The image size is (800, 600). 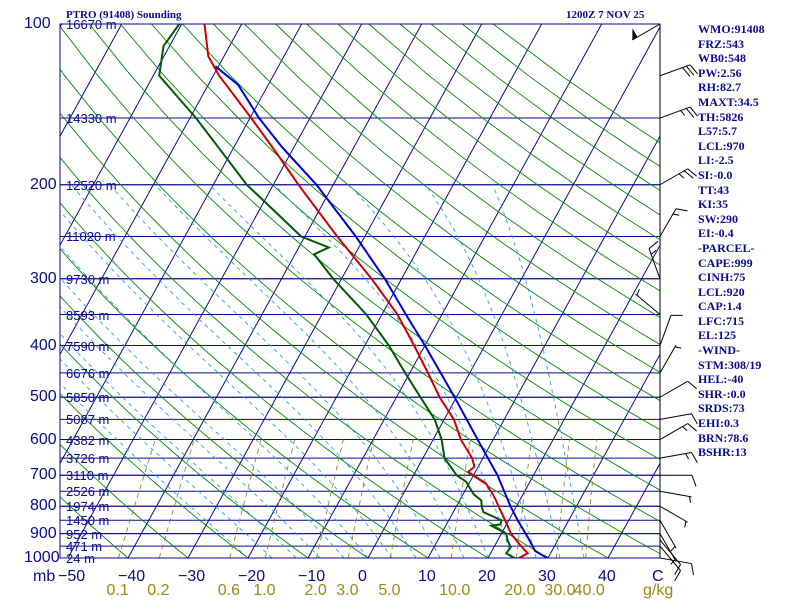 I want to click on index-line: LCL:970, so click(x=721, y=145).